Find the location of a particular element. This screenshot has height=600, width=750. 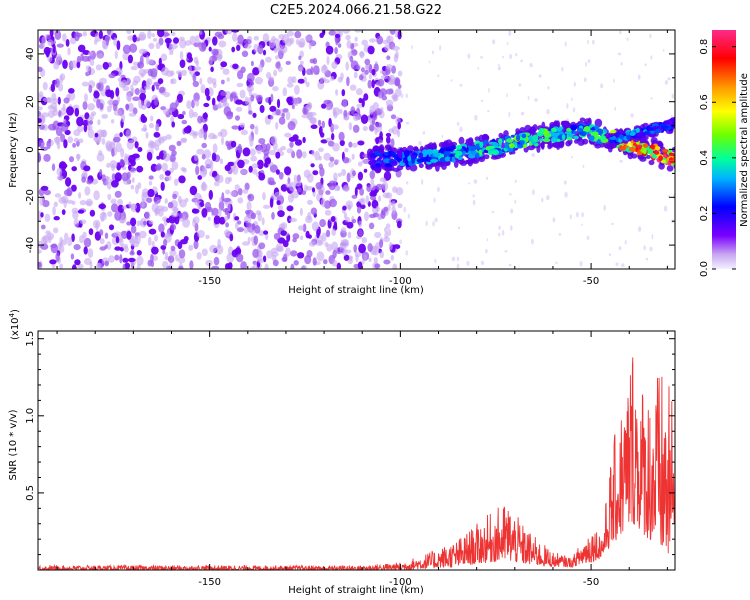

colorbar-tick-label: 0.4 is located at coordinates (704, 158).